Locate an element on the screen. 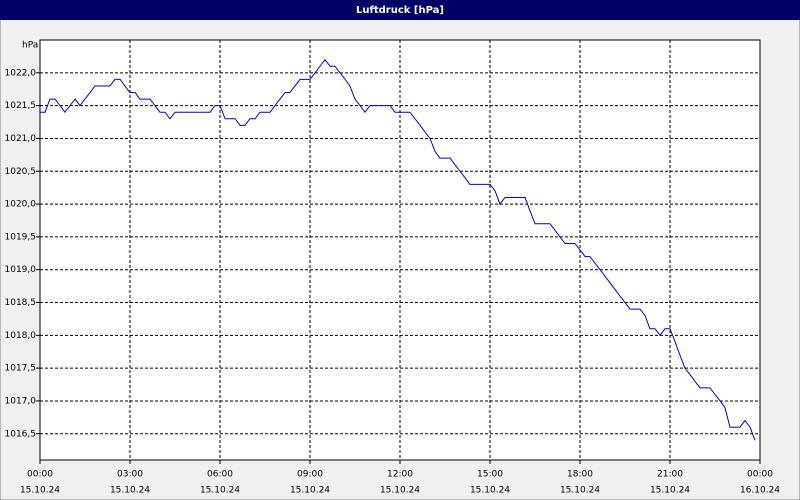 This screenshot has width=800, height=500. chart-title: Luftdruck [hPa] is located at coordinates (400, 10).